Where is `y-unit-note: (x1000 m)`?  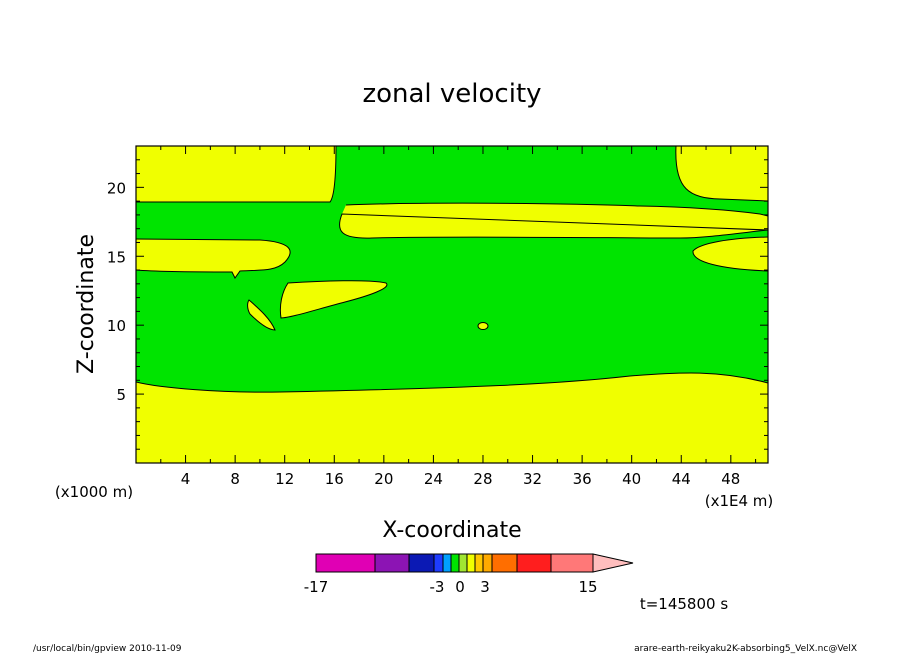
y-unit-note: (x1000 m) is located at coordinates (94, 492).